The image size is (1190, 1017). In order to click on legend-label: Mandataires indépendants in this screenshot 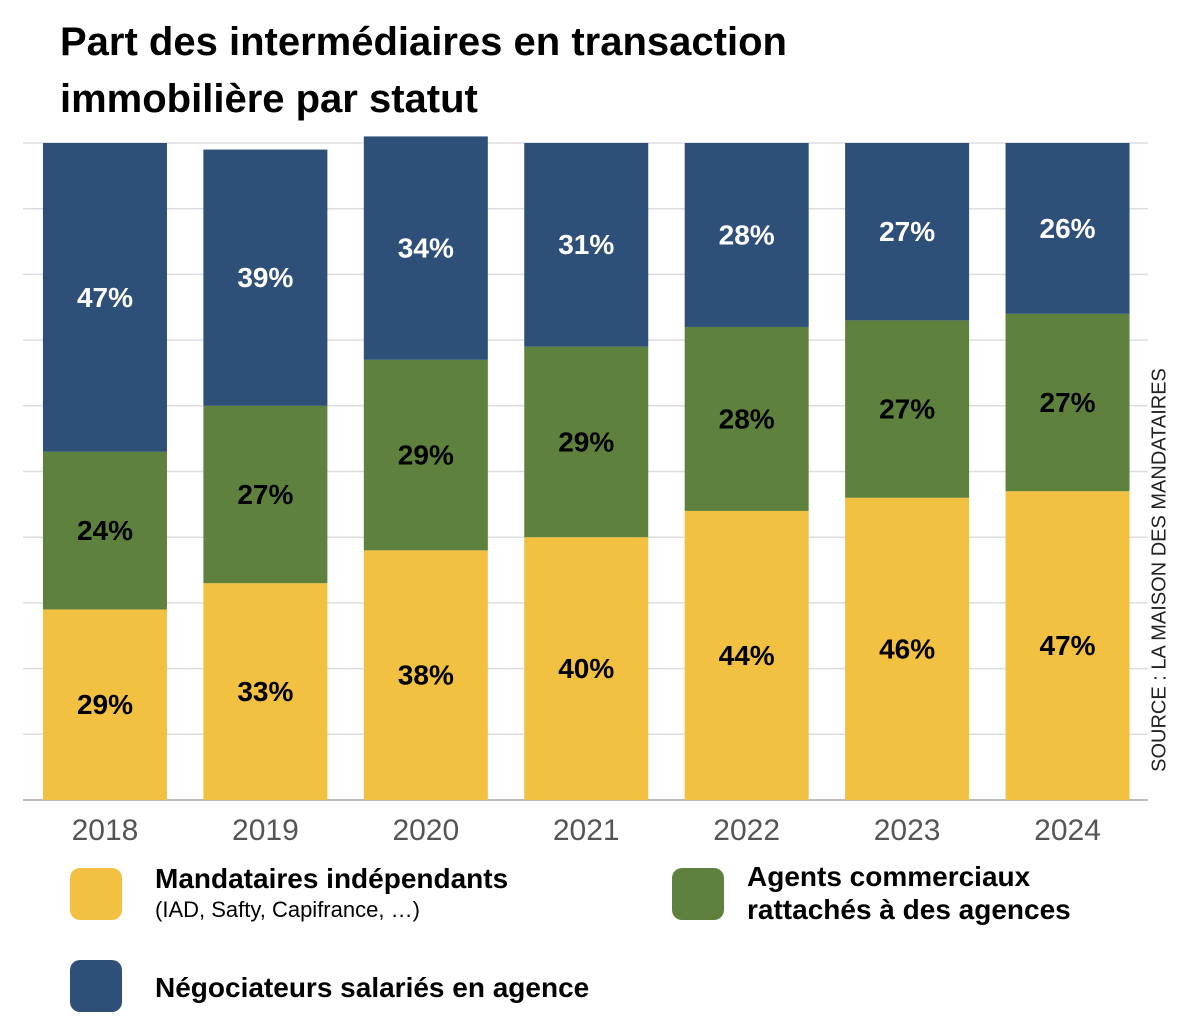, I will do `click(332, 878)`.